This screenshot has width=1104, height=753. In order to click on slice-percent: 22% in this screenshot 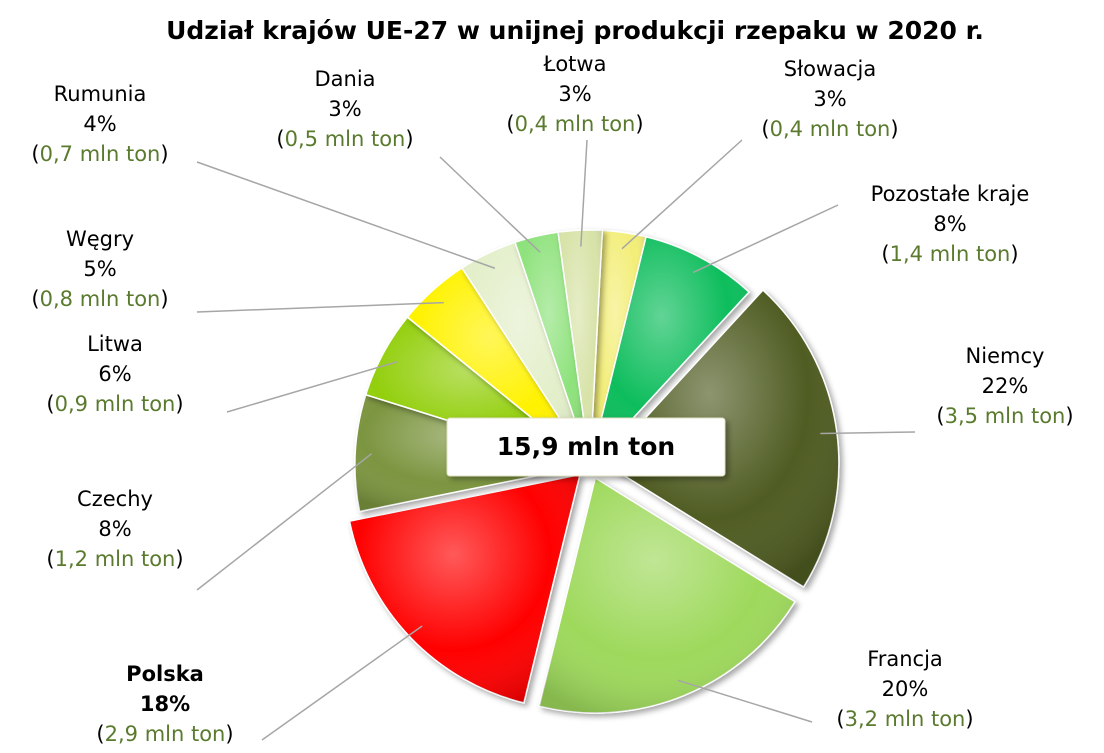, I will do `click(1005, 386)`.